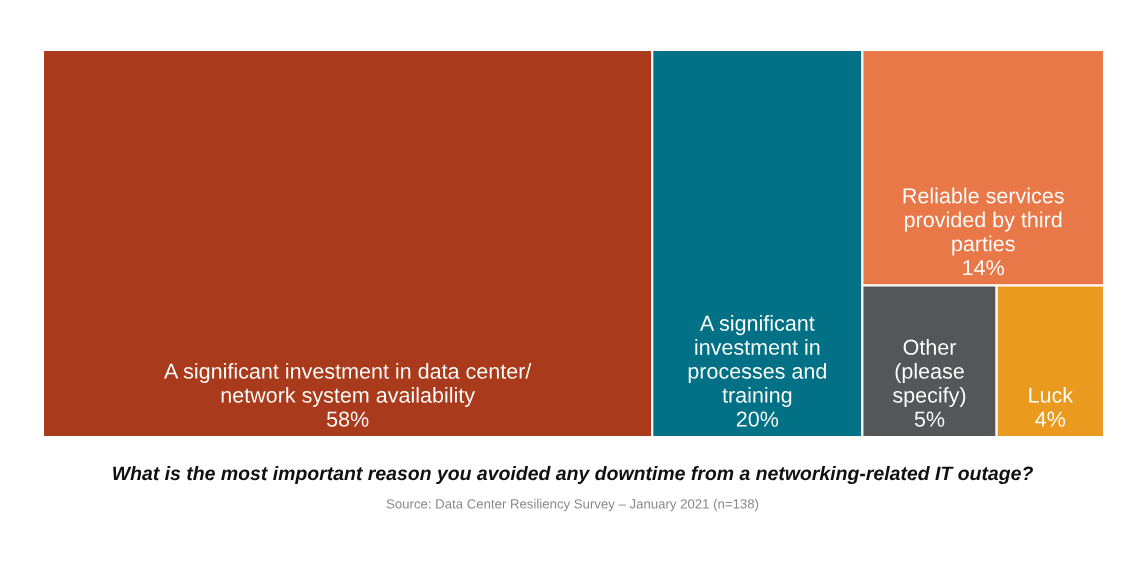  Describe the element at coordinates (347, 419) in the screenshot. I see `data-label: 58%` at that location.